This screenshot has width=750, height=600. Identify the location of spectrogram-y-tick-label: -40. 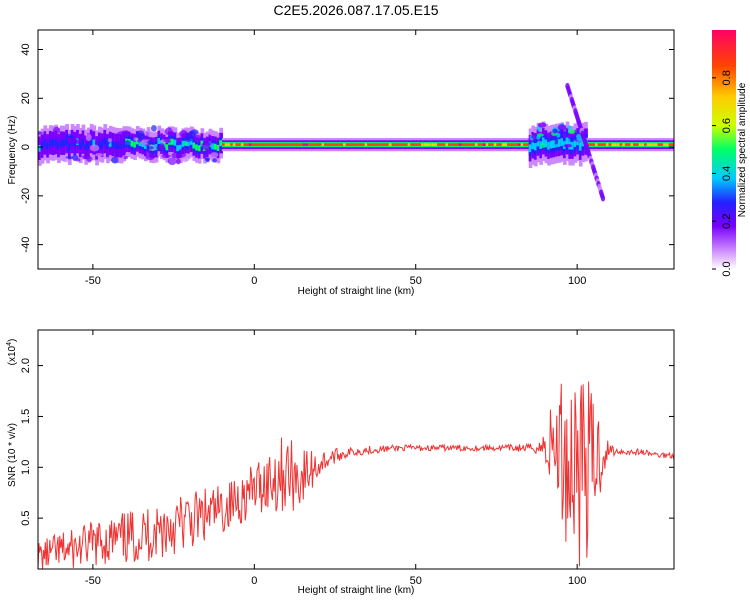
(26, 245).